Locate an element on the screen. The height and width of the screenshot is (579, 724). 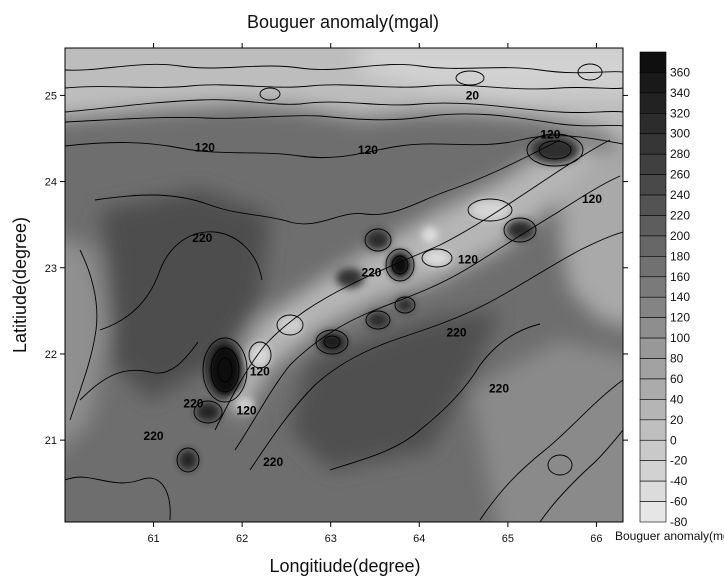
colorbar-tick-label: 160 is located at coordinates (680, 277).